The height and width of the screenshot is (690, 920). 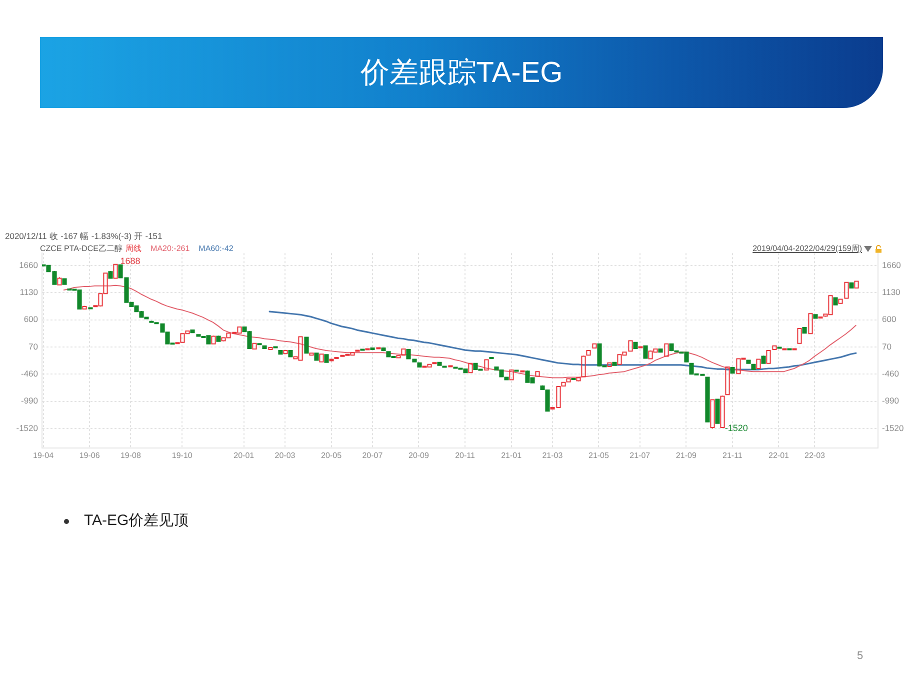 What do you see at coordinates (732, 455) in the screenshot?
I see `x-tick-label: 21-11` at bounding box center [732, 455].